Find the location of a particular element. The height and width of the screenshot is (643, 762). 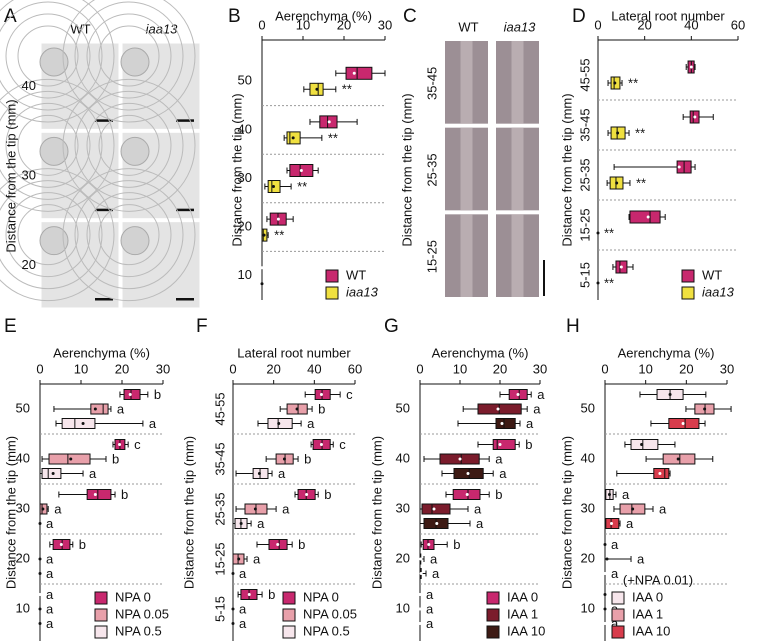

significance-label: c is located at coordinates (342, 444).